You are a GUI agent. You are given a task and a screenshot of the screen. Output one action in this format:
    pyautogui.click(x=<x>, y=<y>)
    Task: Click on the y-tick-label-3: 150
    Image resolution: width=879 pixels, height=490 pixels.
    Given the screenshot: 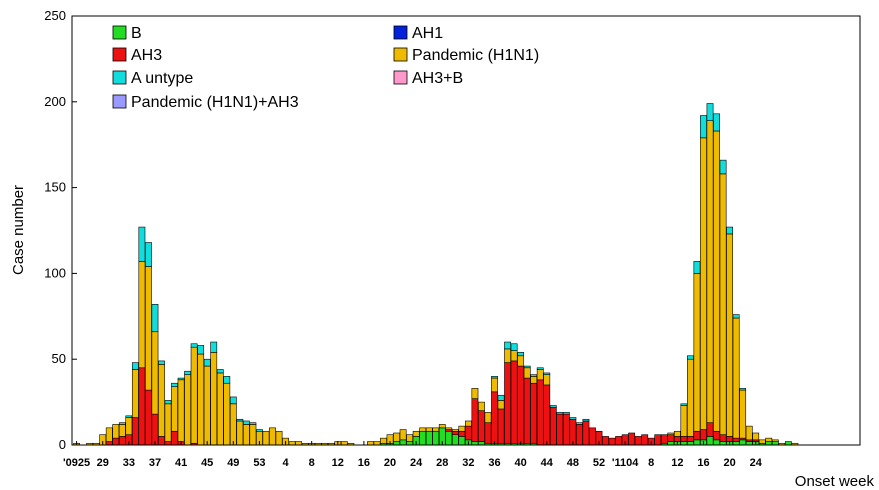 What is the action you would take?
    pyautogui.click(x=55, y=187)
    